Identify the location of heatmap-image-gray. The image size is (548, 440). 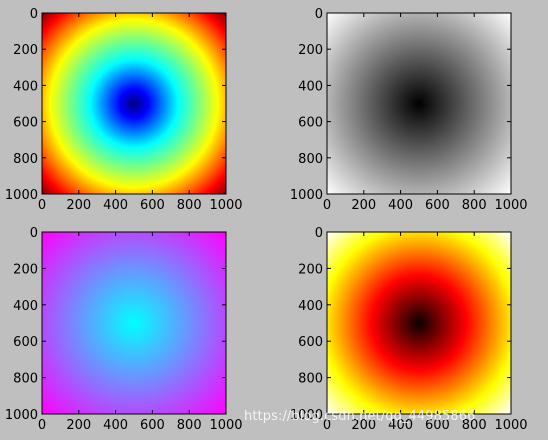
(419, 103).